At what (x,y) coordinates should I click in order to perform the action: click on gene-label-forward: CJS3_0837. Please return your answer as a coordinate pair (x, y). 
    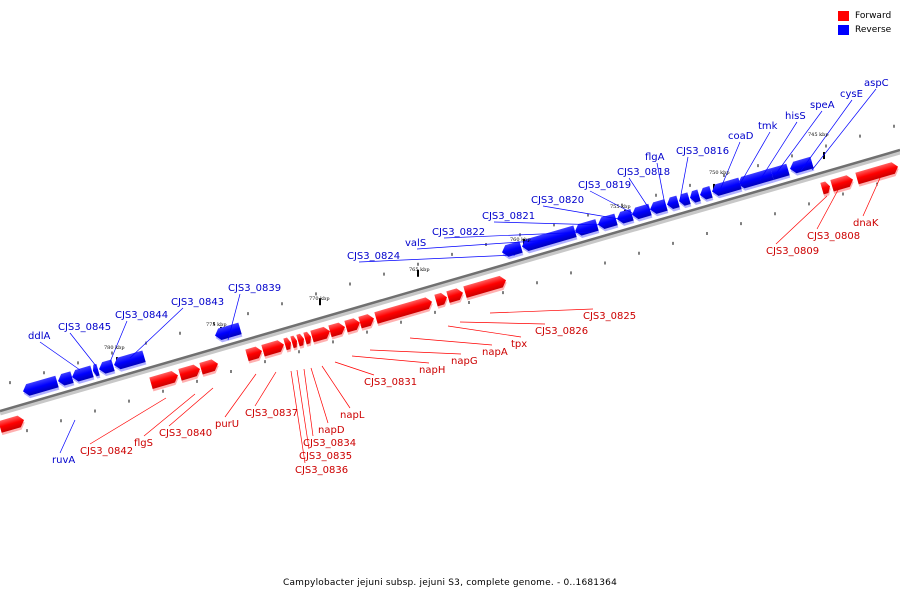
    Looking at the image, I should click on (271, 413).